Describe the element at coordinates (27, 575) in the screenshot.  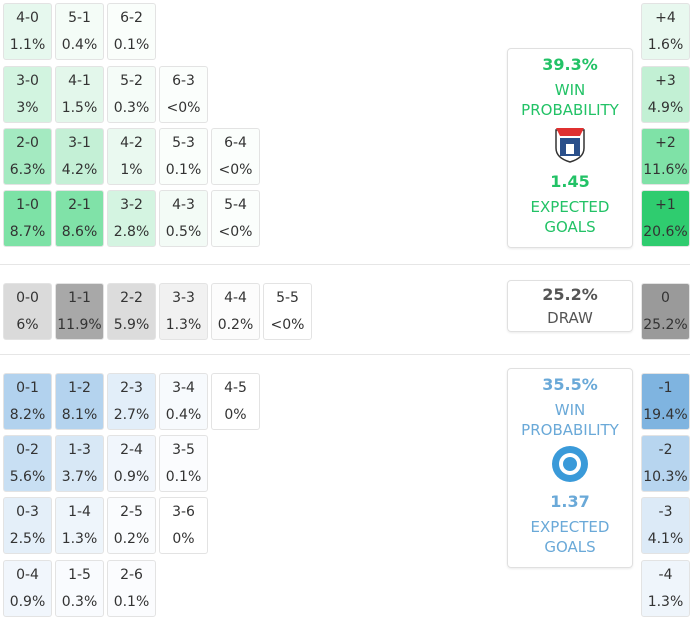
I see `score-cell-text: 0-4` at that location.